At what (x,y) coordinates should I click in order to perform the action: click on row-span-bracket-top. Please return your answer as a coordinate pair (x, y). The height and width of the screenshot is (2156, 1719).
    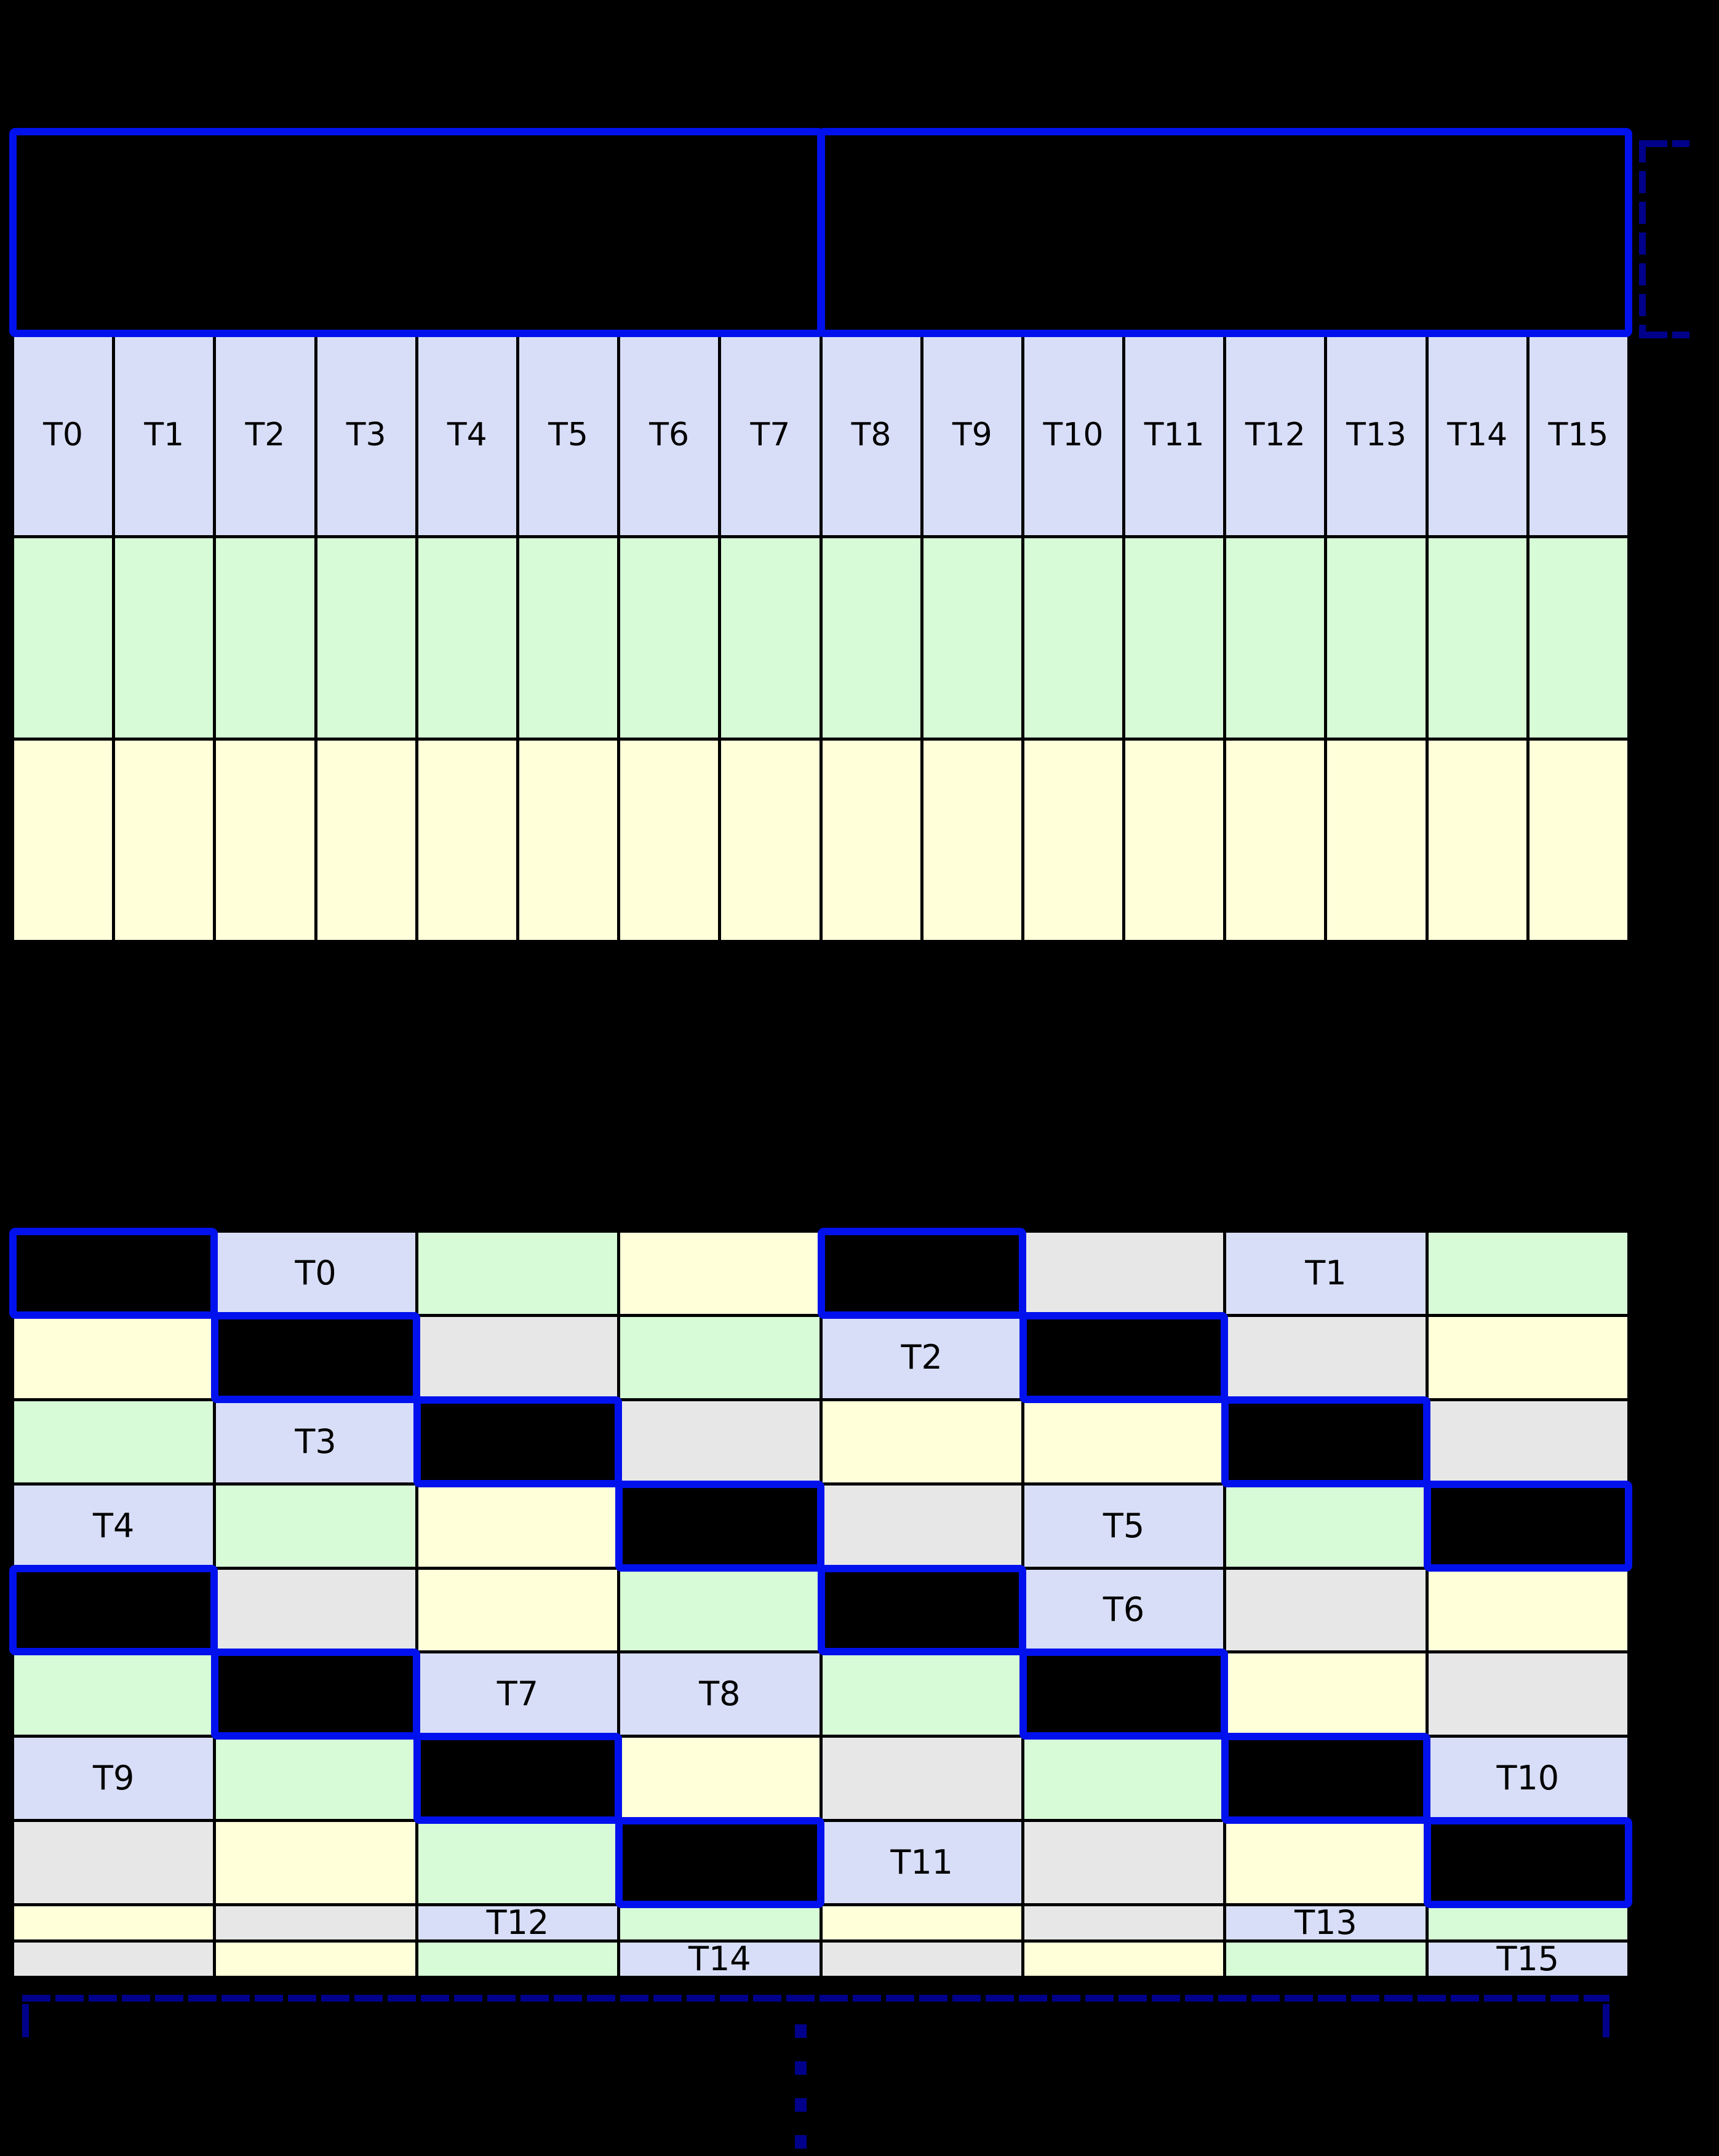
    Looking at the image, I should click on (1664, 143).